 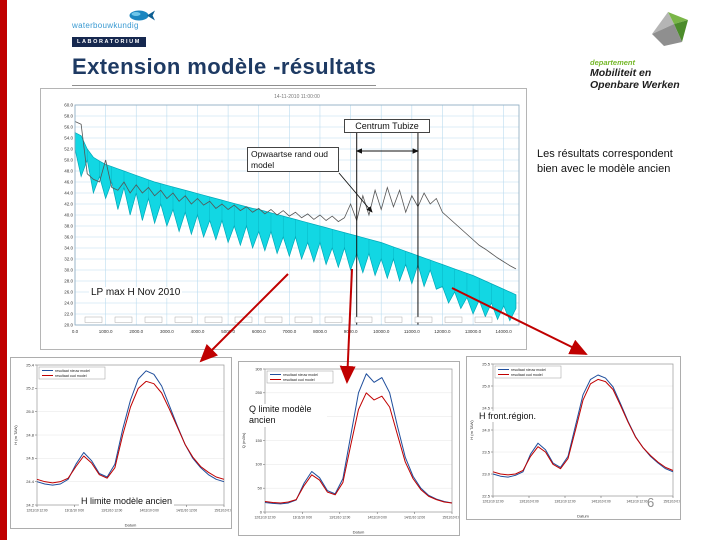 I want to click on svg-text: 25.5, so click(x=486, y=363).